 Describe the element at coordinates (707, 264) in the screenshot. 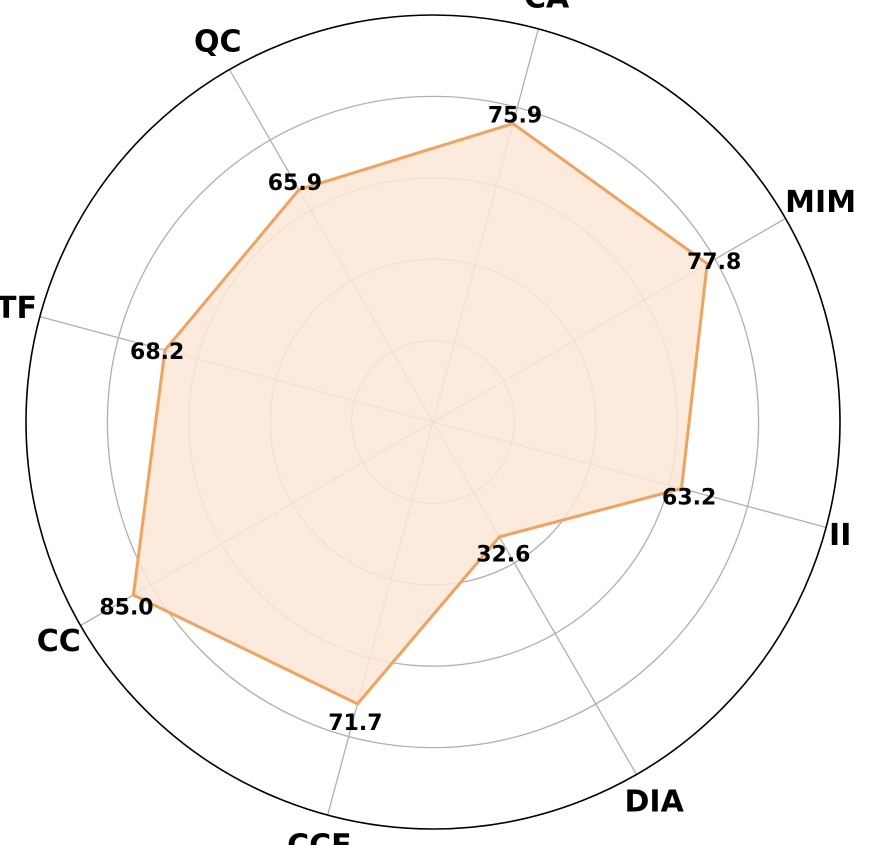

I see `data-point-mim` at that location.